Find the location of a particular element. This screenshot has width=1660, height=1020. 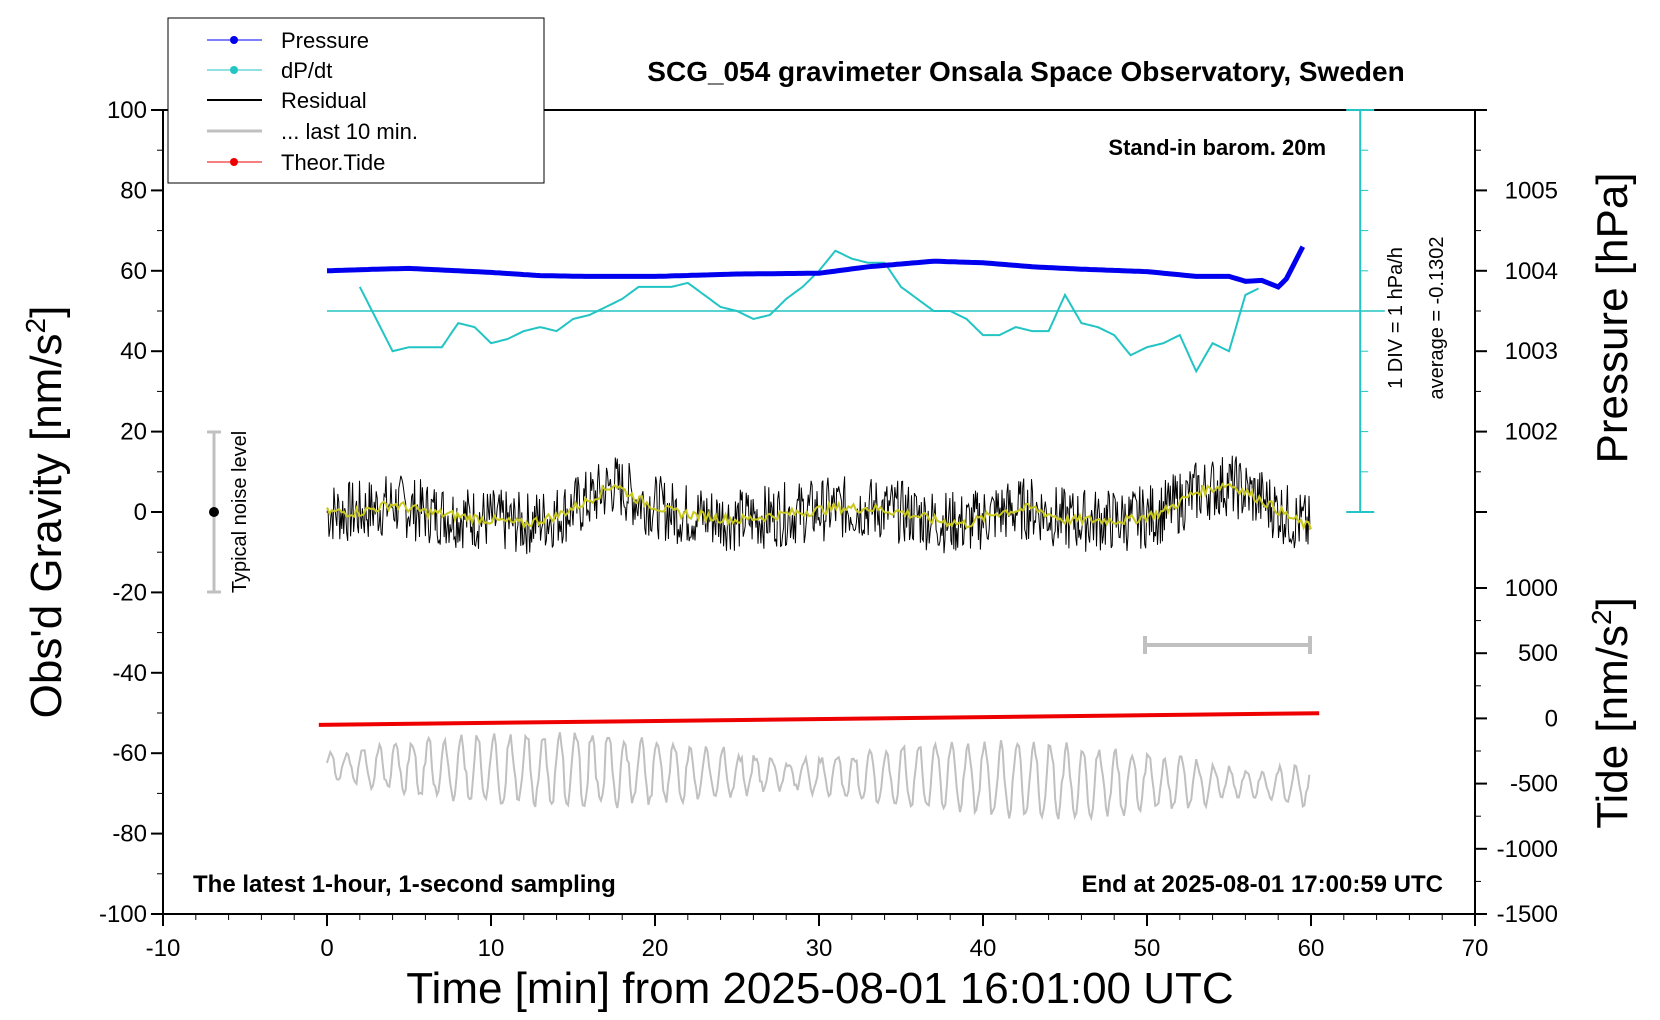

svg-text: ... last 10 min. is located at coordinates (349, 131).